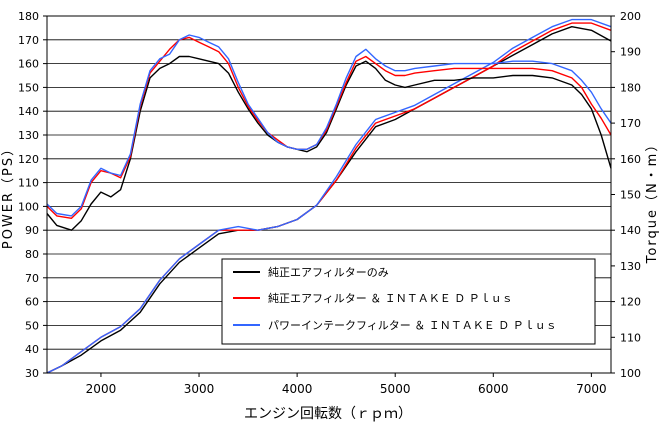 This screenshot has height=442, width=663. What do you see at coordinates (32, 230) in the screenshot?
I see `left-tick-label: 90` at bounding box center [32, 230].